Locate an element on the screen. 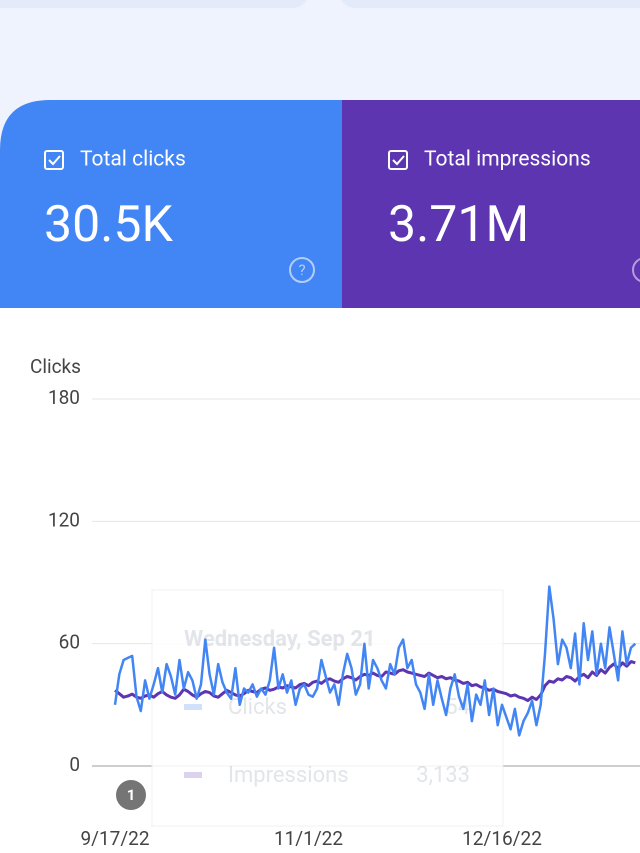  tooltip-series: Clicks is located at coordinates (257, 707).